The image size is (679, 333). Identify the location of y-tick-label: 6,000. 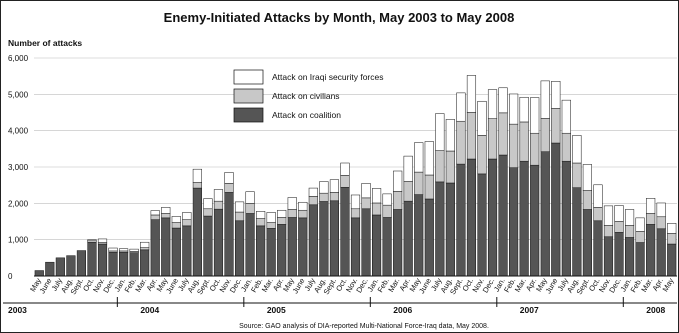
(18, 58).